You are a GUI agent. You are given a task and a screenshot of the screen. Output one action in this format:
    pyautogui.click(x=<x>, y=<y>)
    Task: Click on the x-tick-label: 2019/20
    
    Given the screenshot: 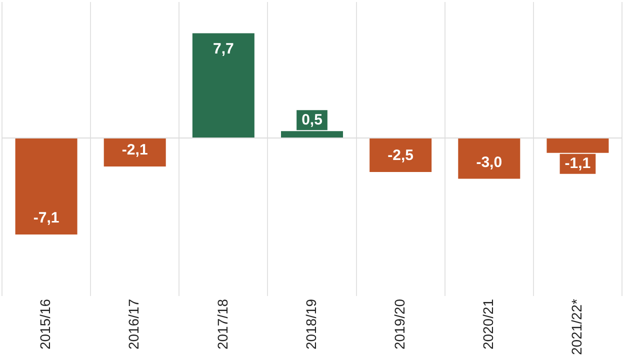 What is the action you would take?
    pyautogui.click(x=399, y=324)
    